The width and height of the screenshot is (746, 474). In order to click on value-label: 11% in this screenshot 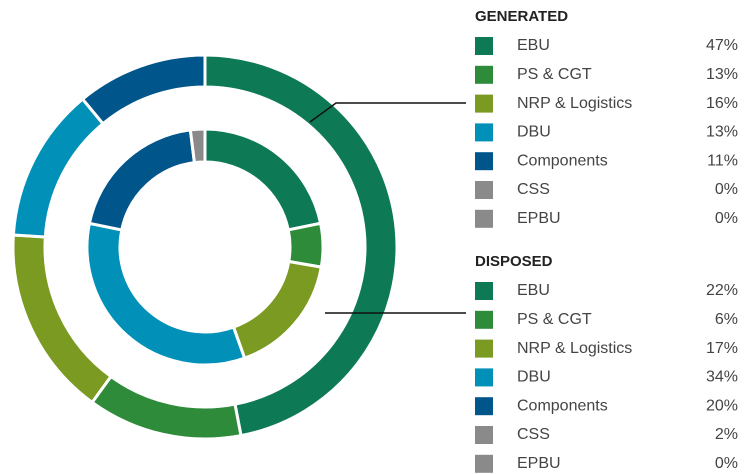, I will do `click(722, 160)`.